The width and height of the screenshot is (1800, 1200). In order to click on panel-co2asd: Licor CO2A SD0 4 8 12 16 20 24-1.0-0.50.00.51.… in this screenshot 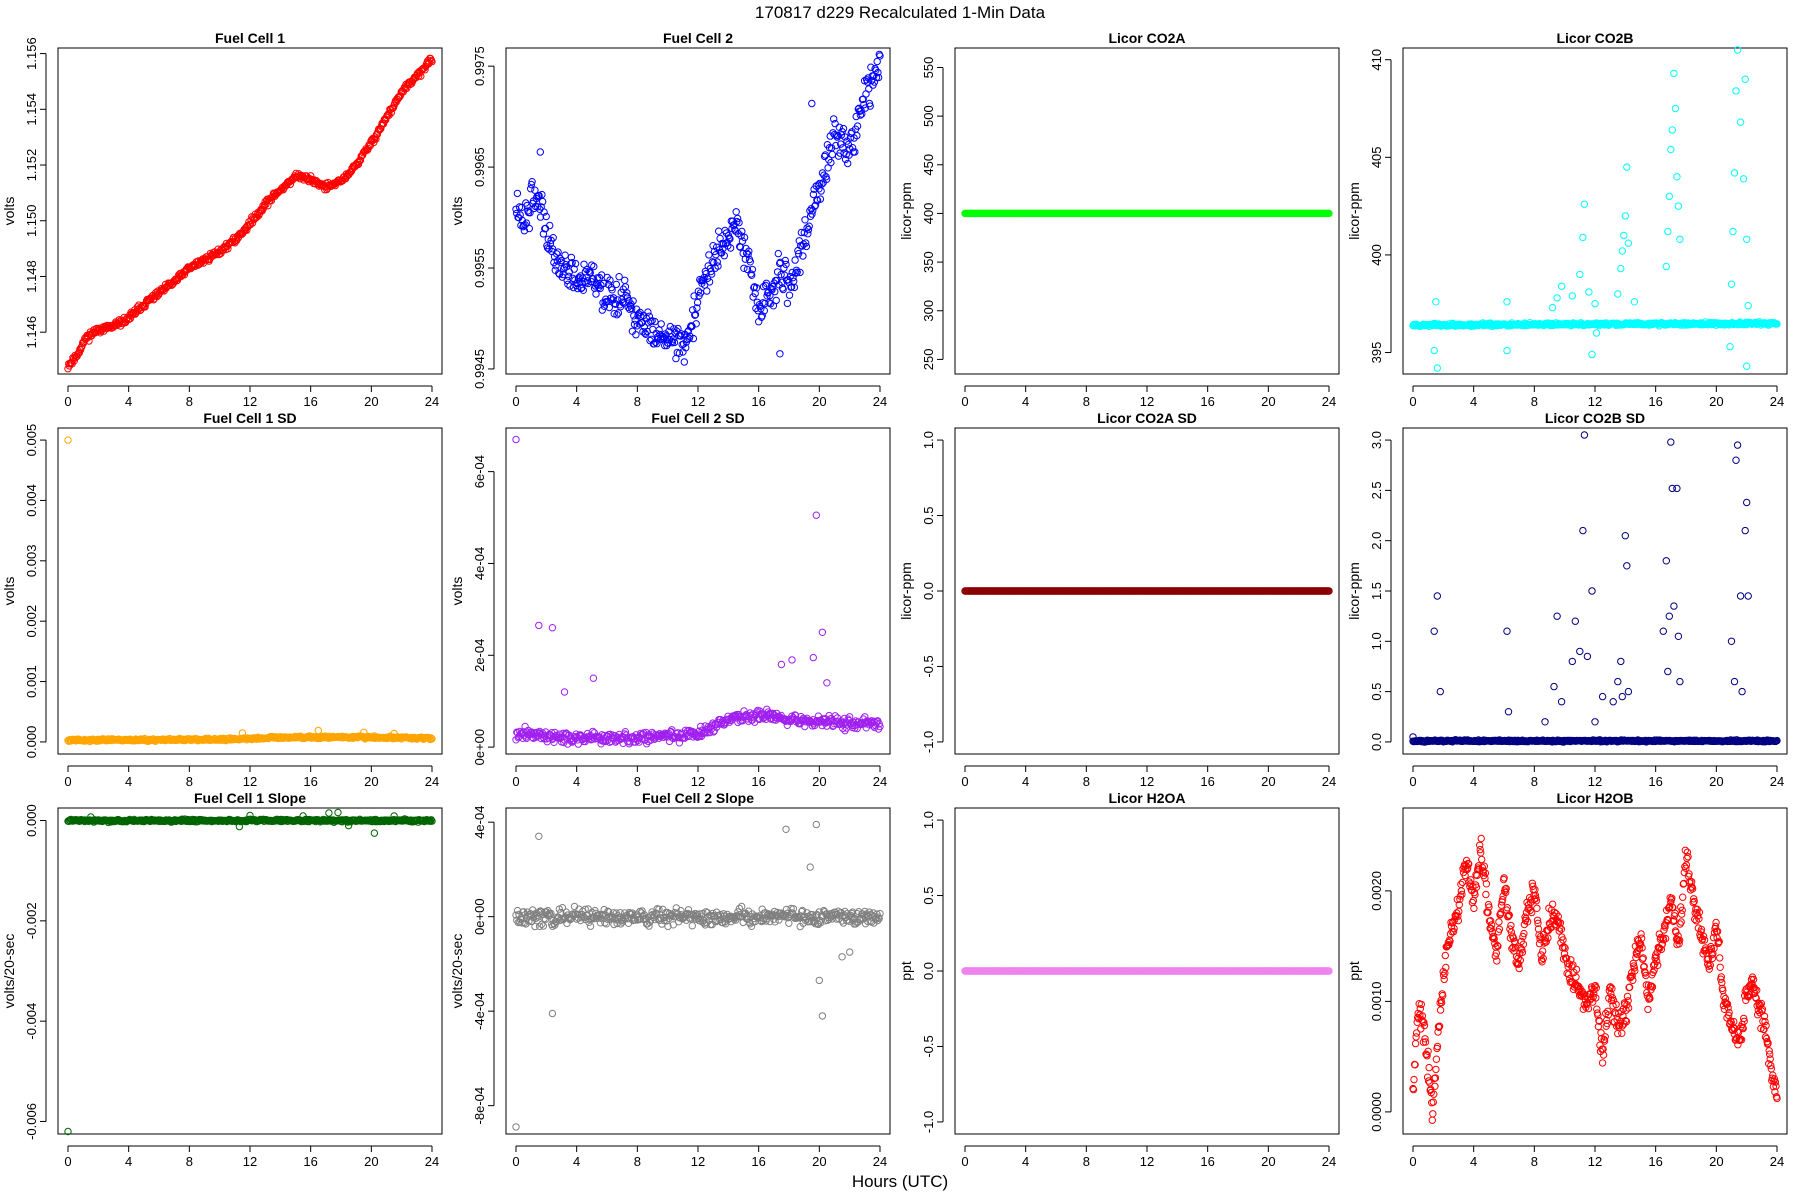, I will do `click(1119, 599)`.